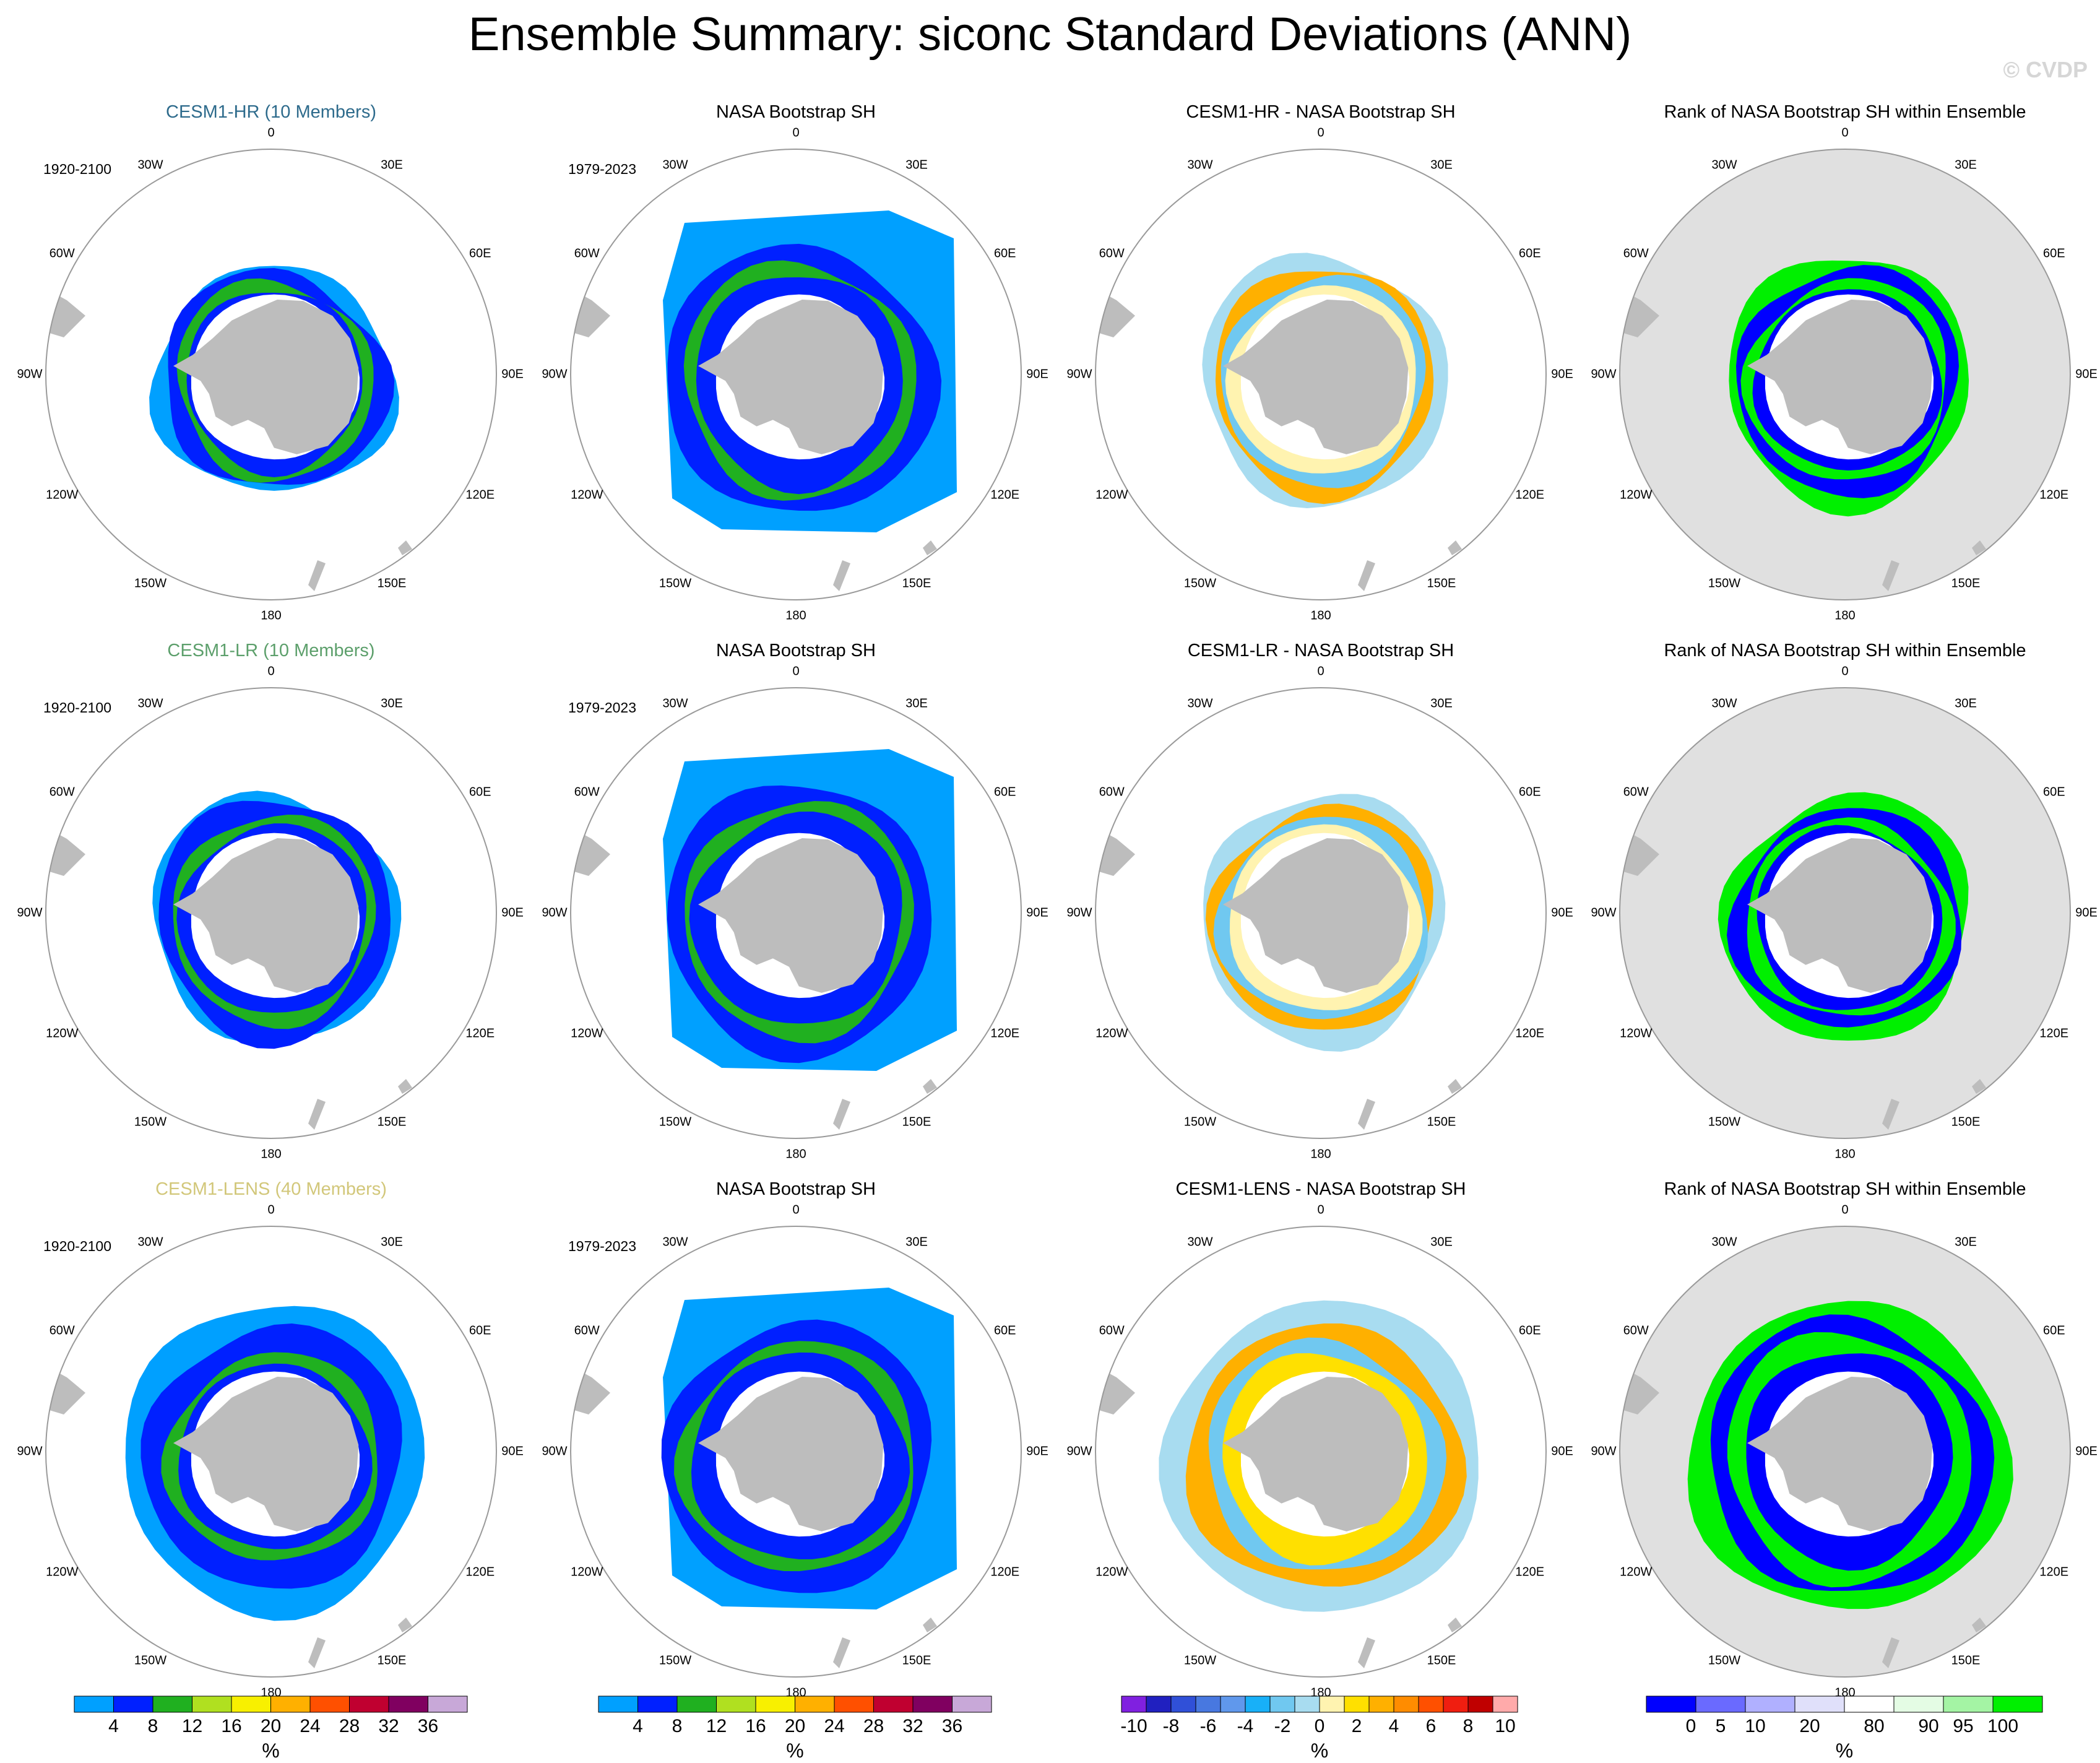 This screenshot has height=1763, width=2100. I want to click on longitude-label: 120E, so click(480, 495).